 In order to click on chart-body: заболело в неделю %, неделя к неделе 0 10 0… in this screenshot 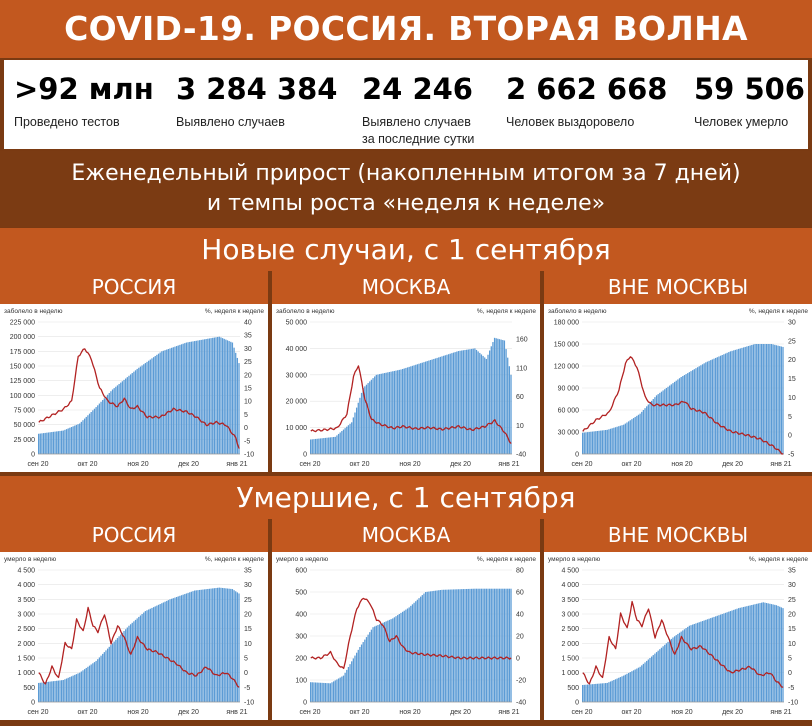, I will do `click(406, 388)`.